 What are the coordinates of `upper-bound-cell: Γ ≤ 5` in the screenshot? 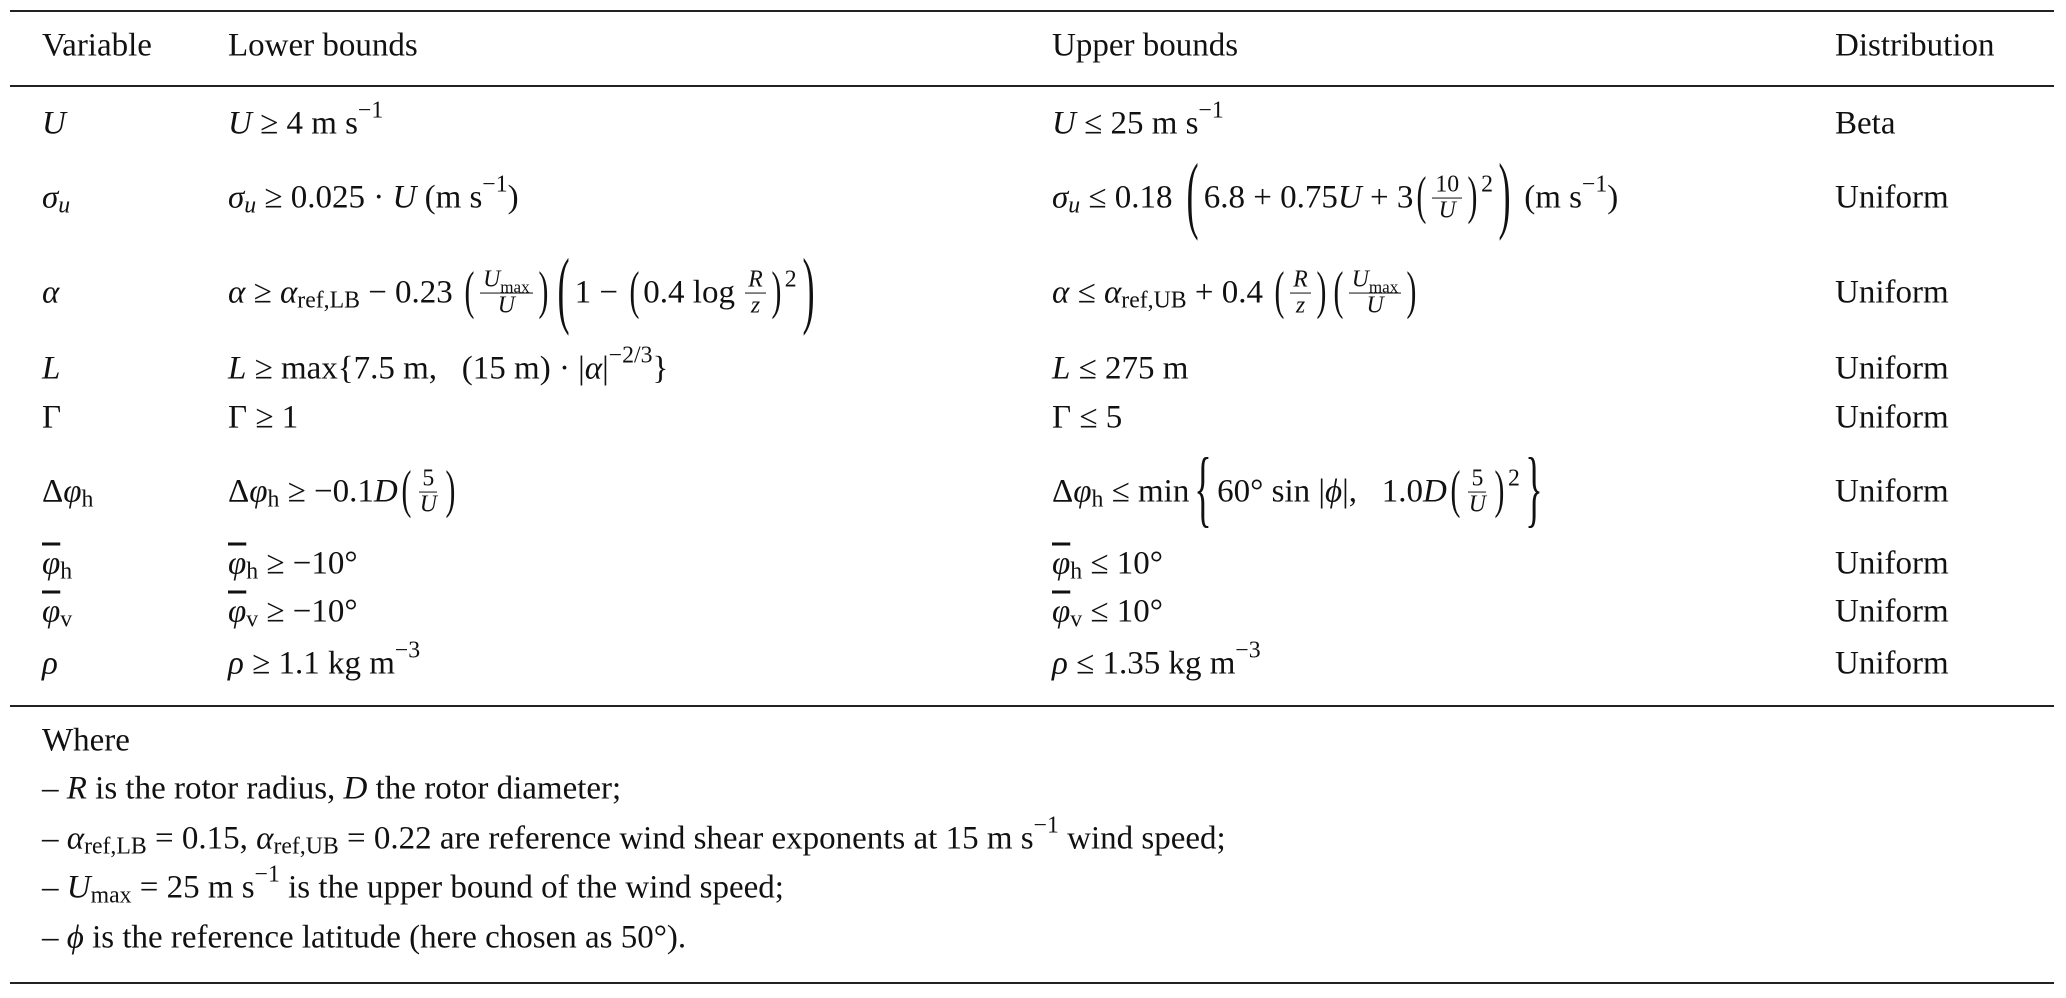 It's located at (1087, 418).